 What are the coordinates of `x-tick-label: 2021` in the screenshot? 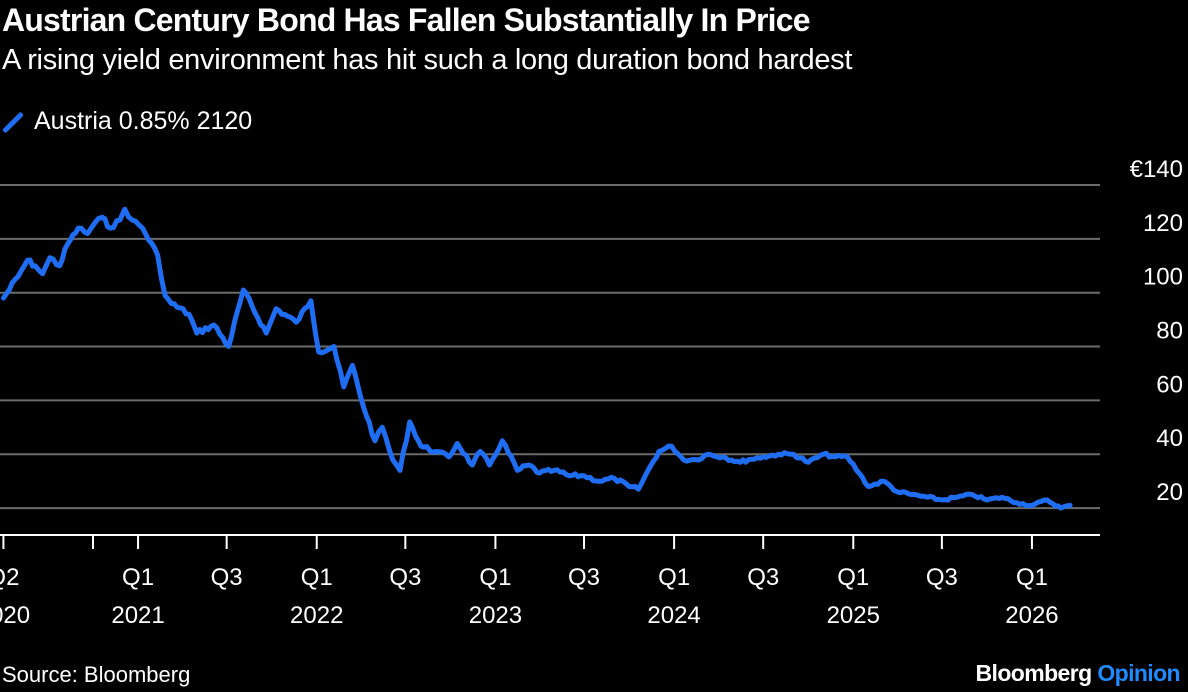 It's located at (137, 615).